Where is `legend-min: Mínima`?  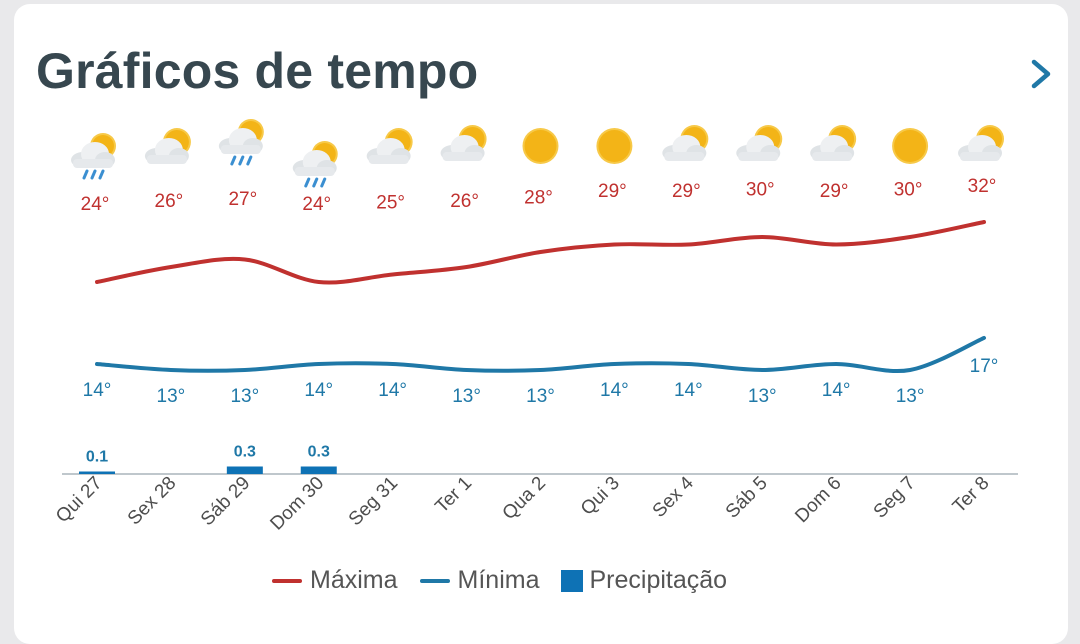
legend-min: Mínima is located at coordinates (479, 580).